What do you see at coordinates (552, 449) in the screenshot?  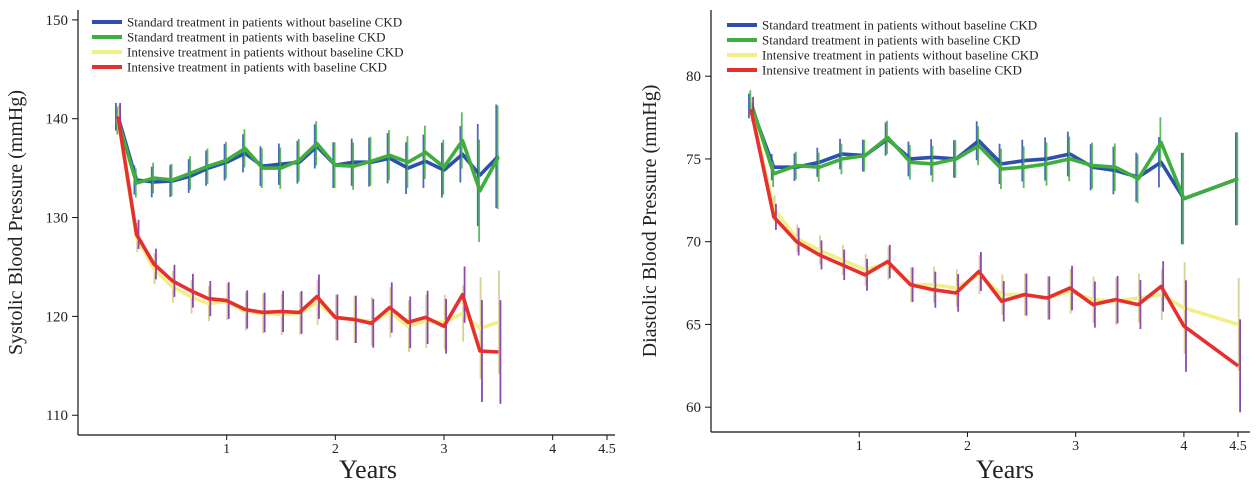 I see `systolic-x-tick-label: 4` at bounding box center [552, 449].